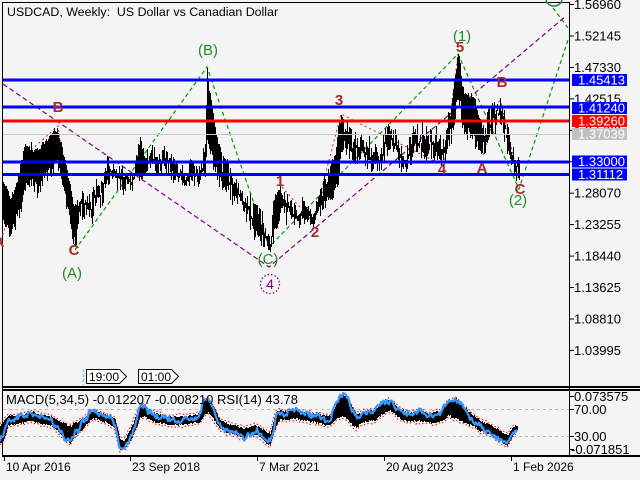 This screenshot has height=480, width=640. I want to click on svg-text: (C), so click(268, 259).